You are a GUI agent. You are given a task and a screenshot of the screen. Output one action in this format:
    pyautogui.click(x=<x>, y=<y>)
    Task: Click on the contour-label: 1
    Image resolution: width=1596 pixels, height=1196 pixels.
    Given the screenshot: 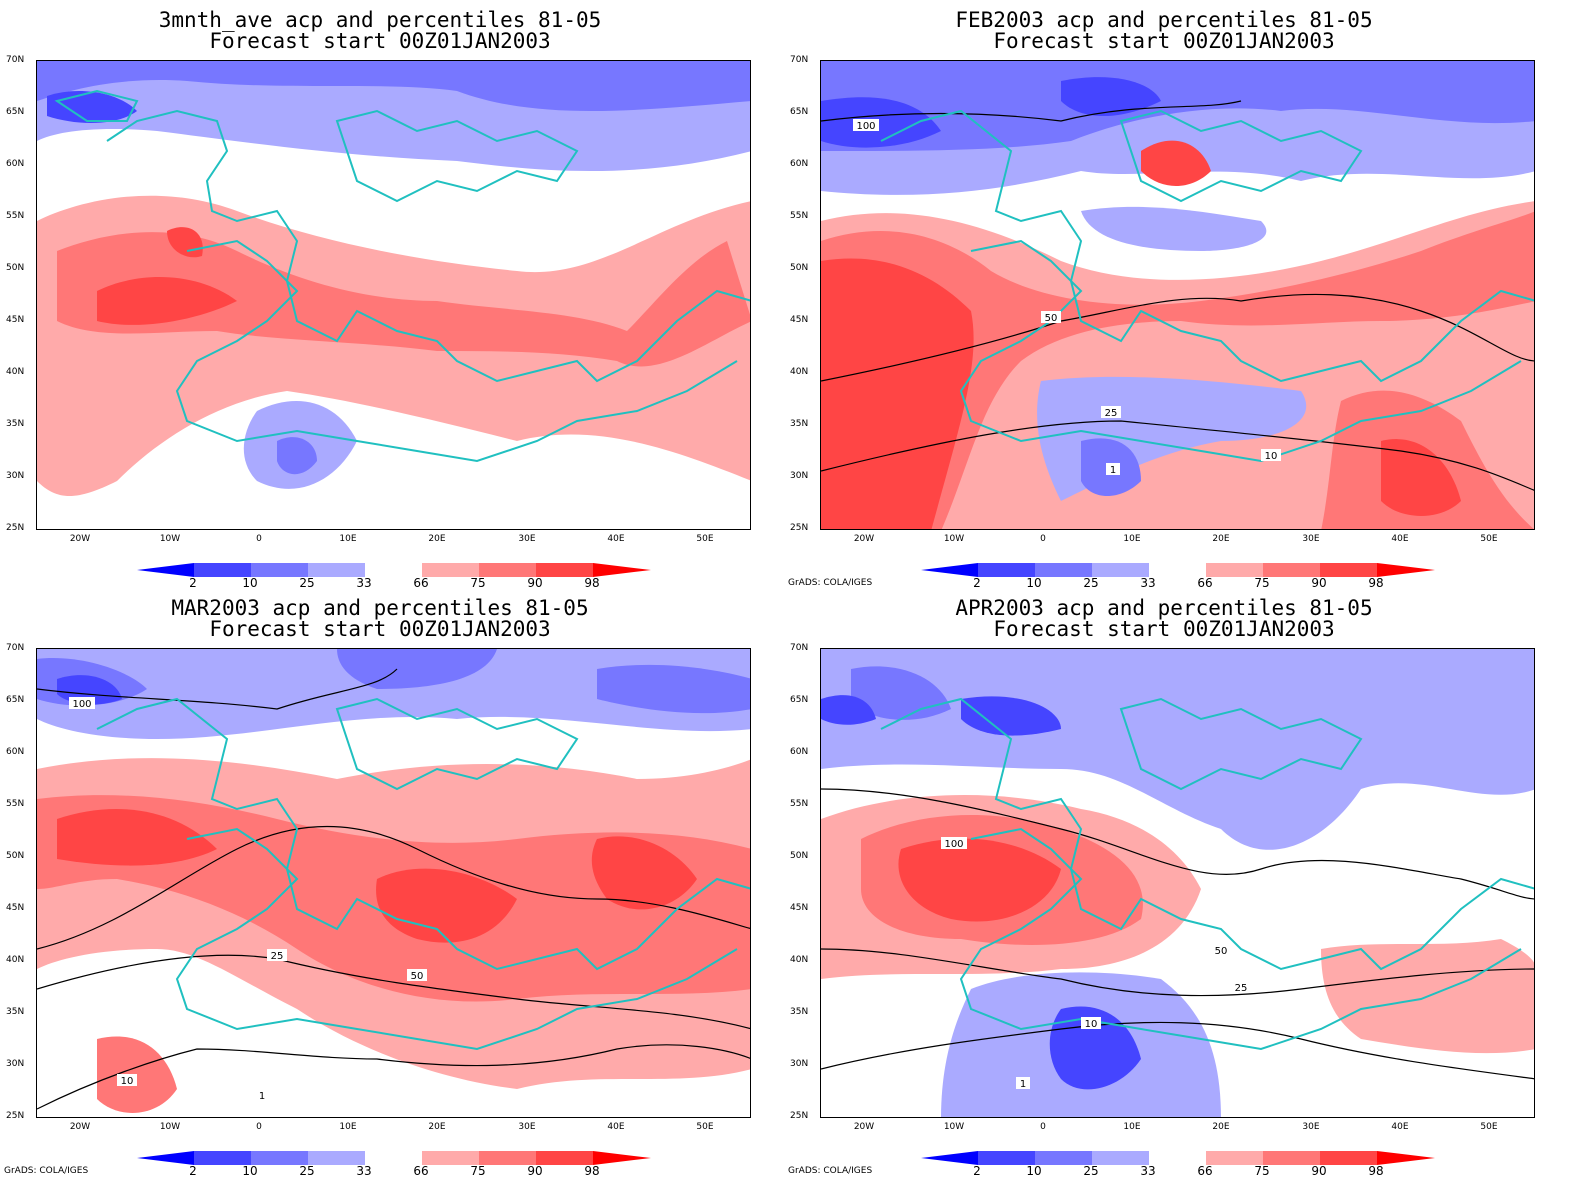 What is the action you would take?
    pyautogui.click(x=1023, y=1084)
    